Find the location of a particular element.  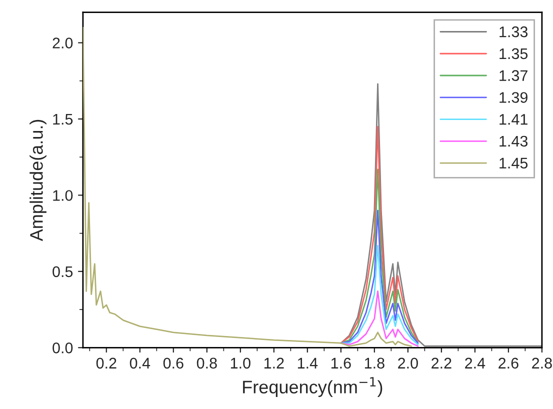

x-tick-label: 2.0 is located at coordinates (408, 363).